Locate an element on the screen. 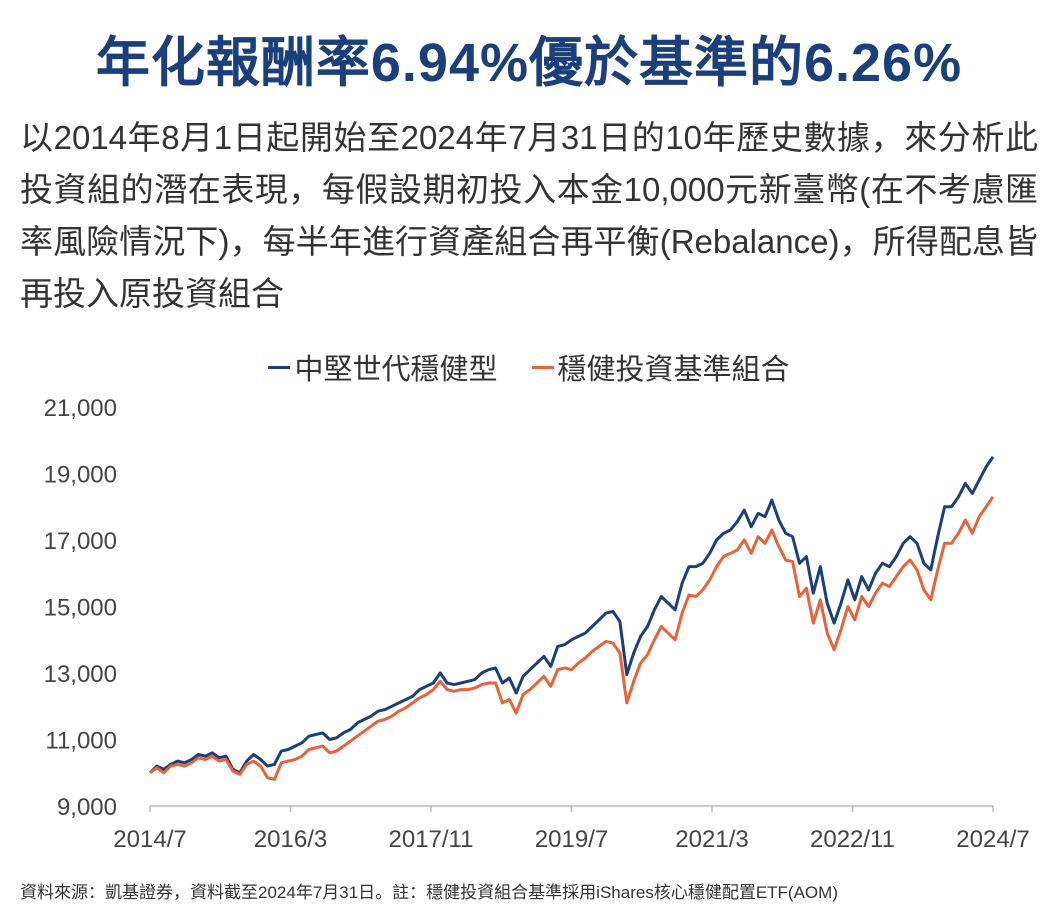  y-tick-label: 19,000 is located at coordinates (80, 475).